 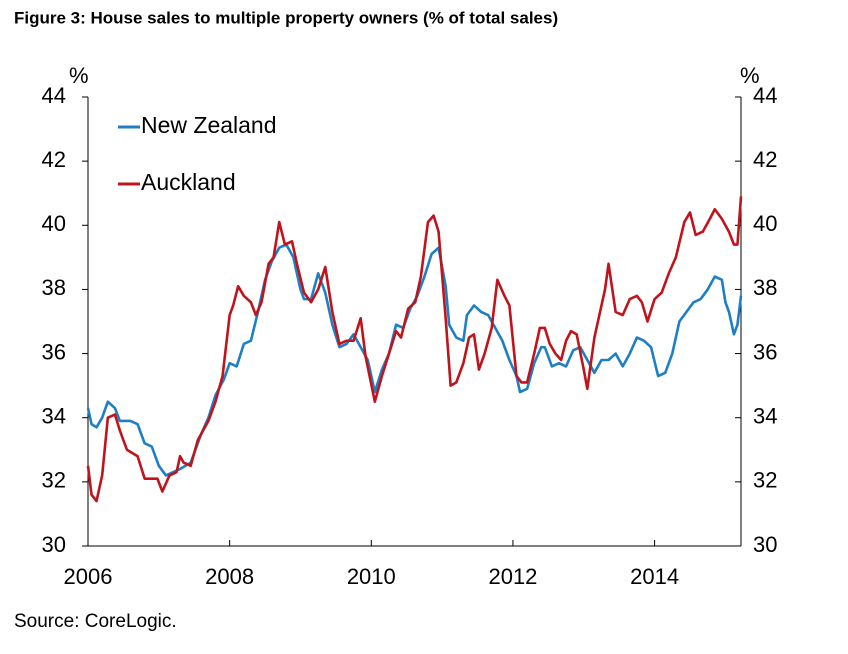 I want to click on x-tick-label: 2010, so click(x=371, y=576).